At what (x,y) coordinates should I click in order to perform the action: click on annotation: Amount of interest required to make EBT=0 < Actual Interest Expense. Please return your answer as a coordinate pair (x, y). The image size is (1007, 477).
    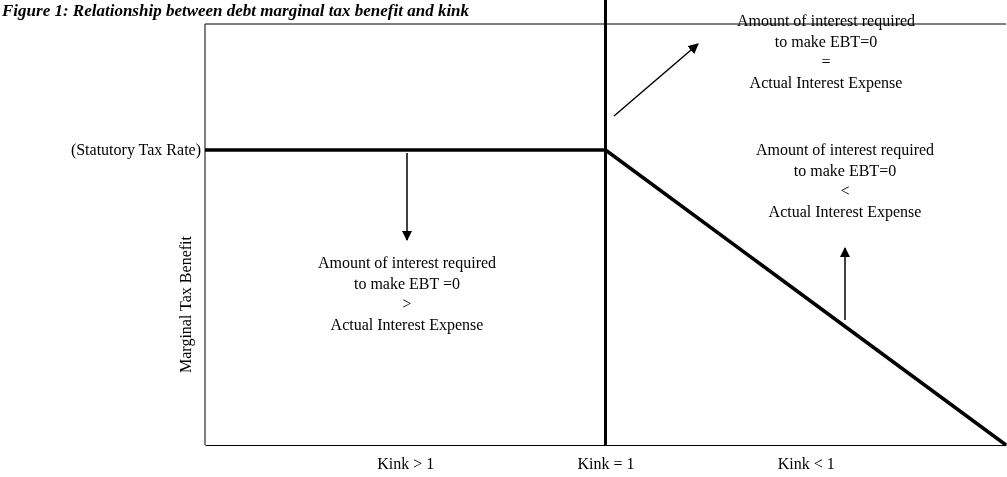
    Looking at the image, I should click on (845, 181).